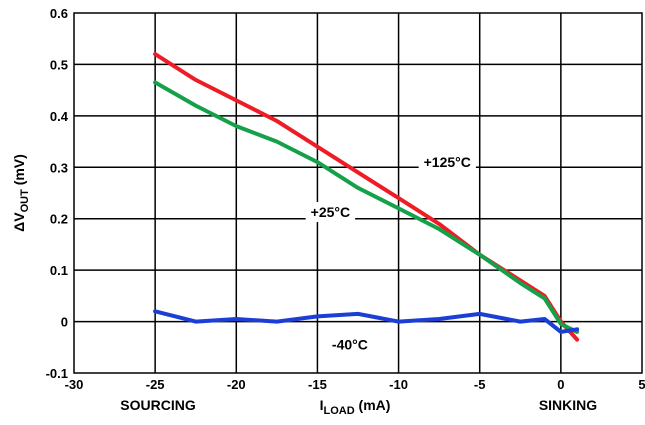 Image resolution: width=645 pixels, height=425 pixels. I want to click on sourcing-label: SOURCING, so click(158, 405).